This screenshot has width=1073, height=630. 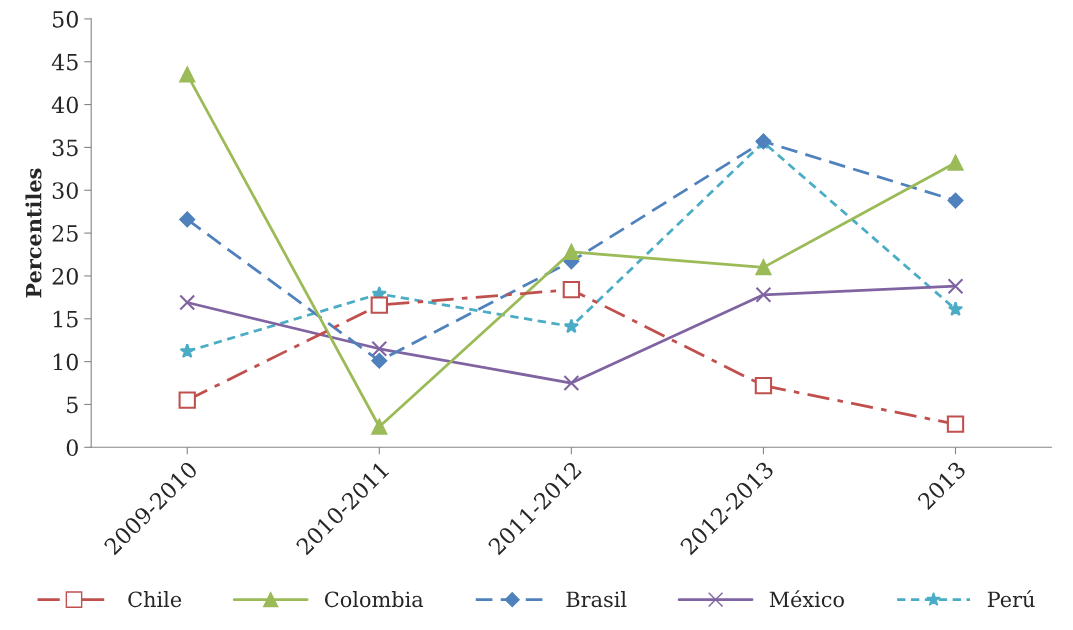 What do you see at coordinates (65, 362) in the screenshot?
I see `y-tick-label: 10` at bounding box center [65, 362].